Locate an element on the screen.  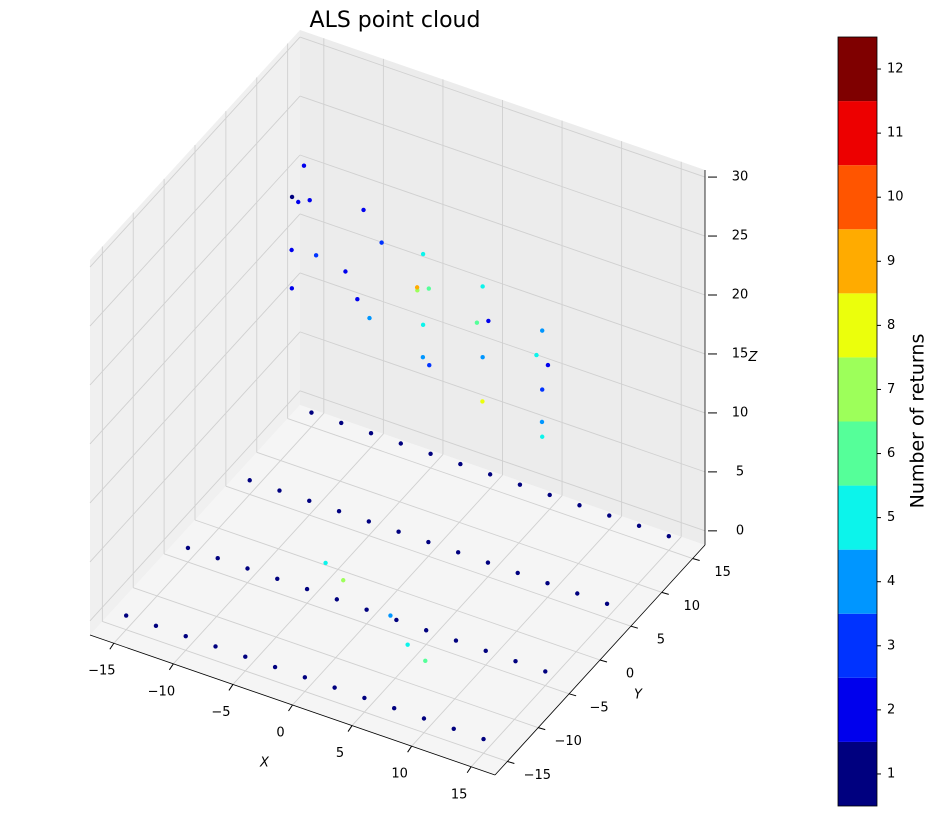
x-axis-line is located at coordinates (292, 705).